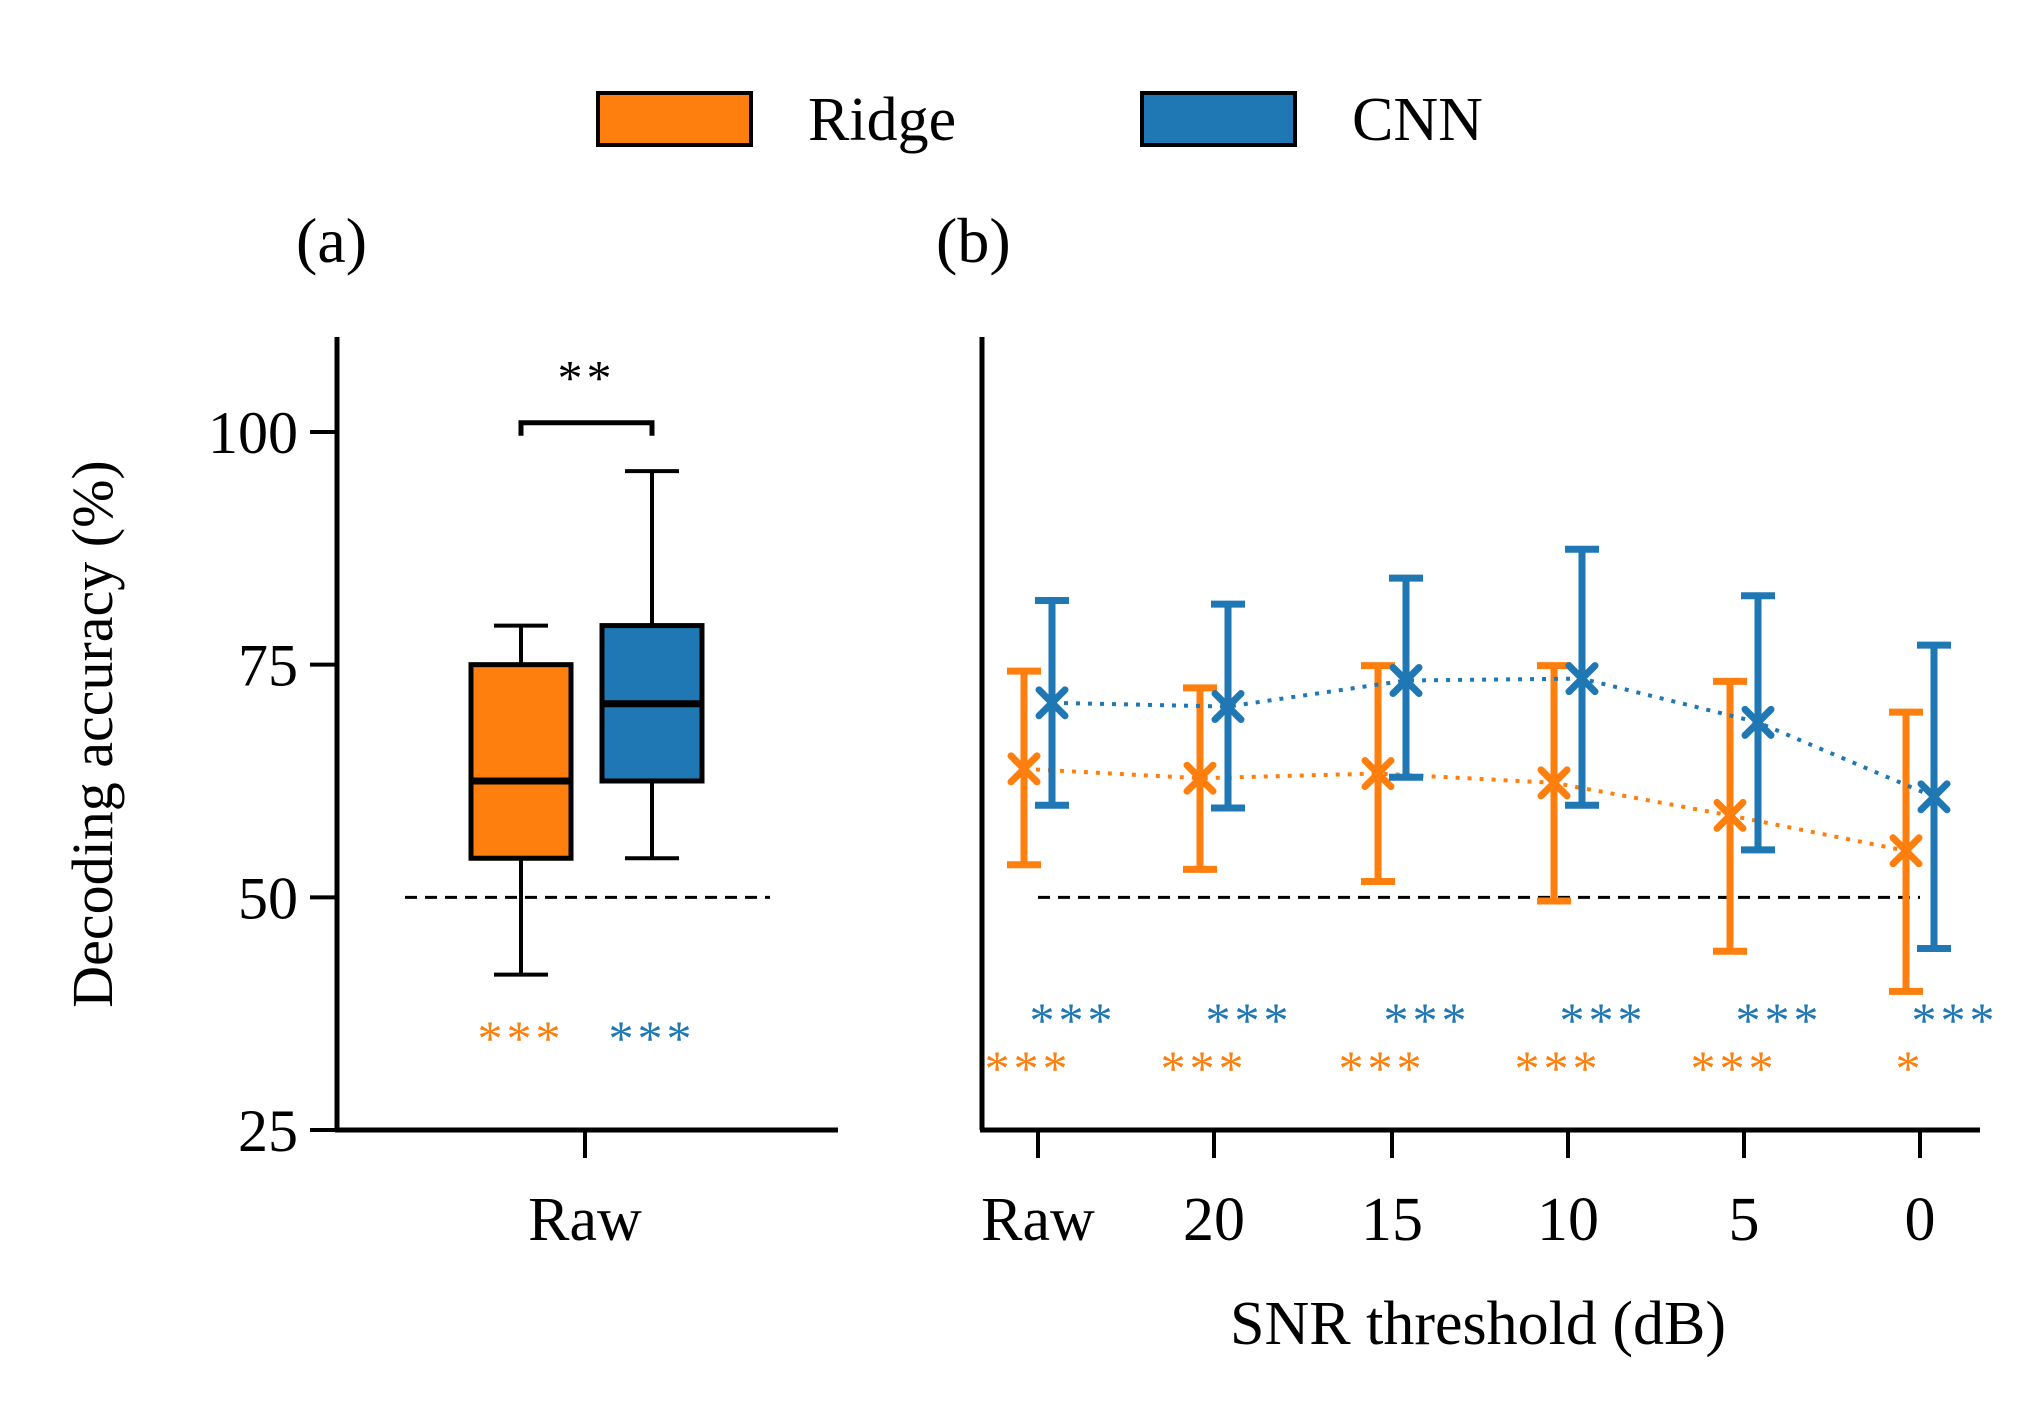 The height and width of the screenshot is (1410, 2044). I want to click on cnn-mean-marker-Raw, so click(1052, 703).